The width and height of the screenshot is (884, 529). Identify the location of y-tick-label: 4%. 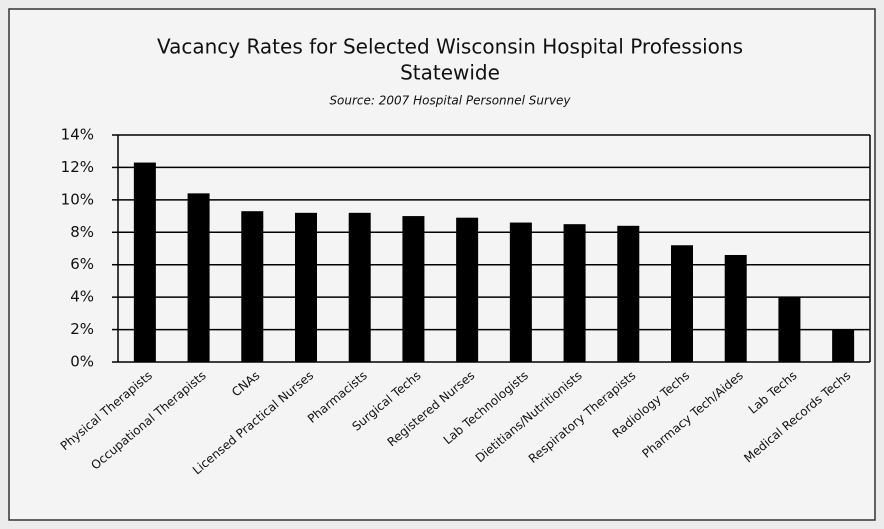
(82, 297).